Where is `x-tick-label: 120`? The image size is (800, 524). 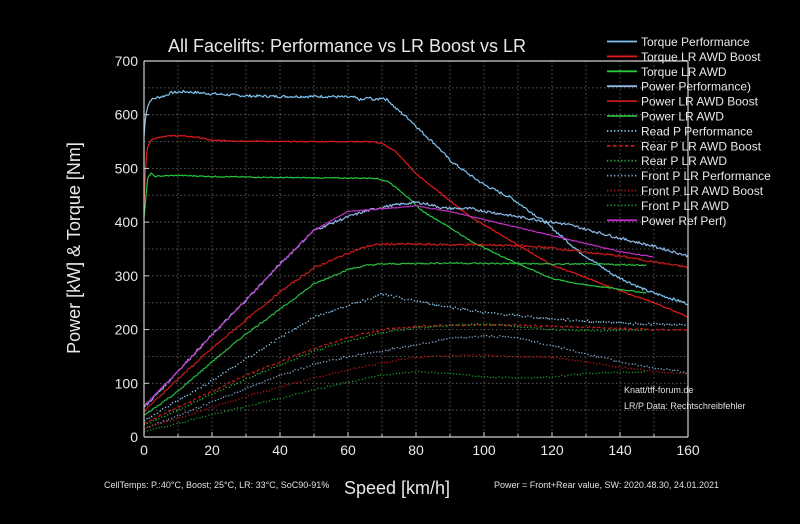
x-tick-label: 120 is located at coordinates (552, 450).